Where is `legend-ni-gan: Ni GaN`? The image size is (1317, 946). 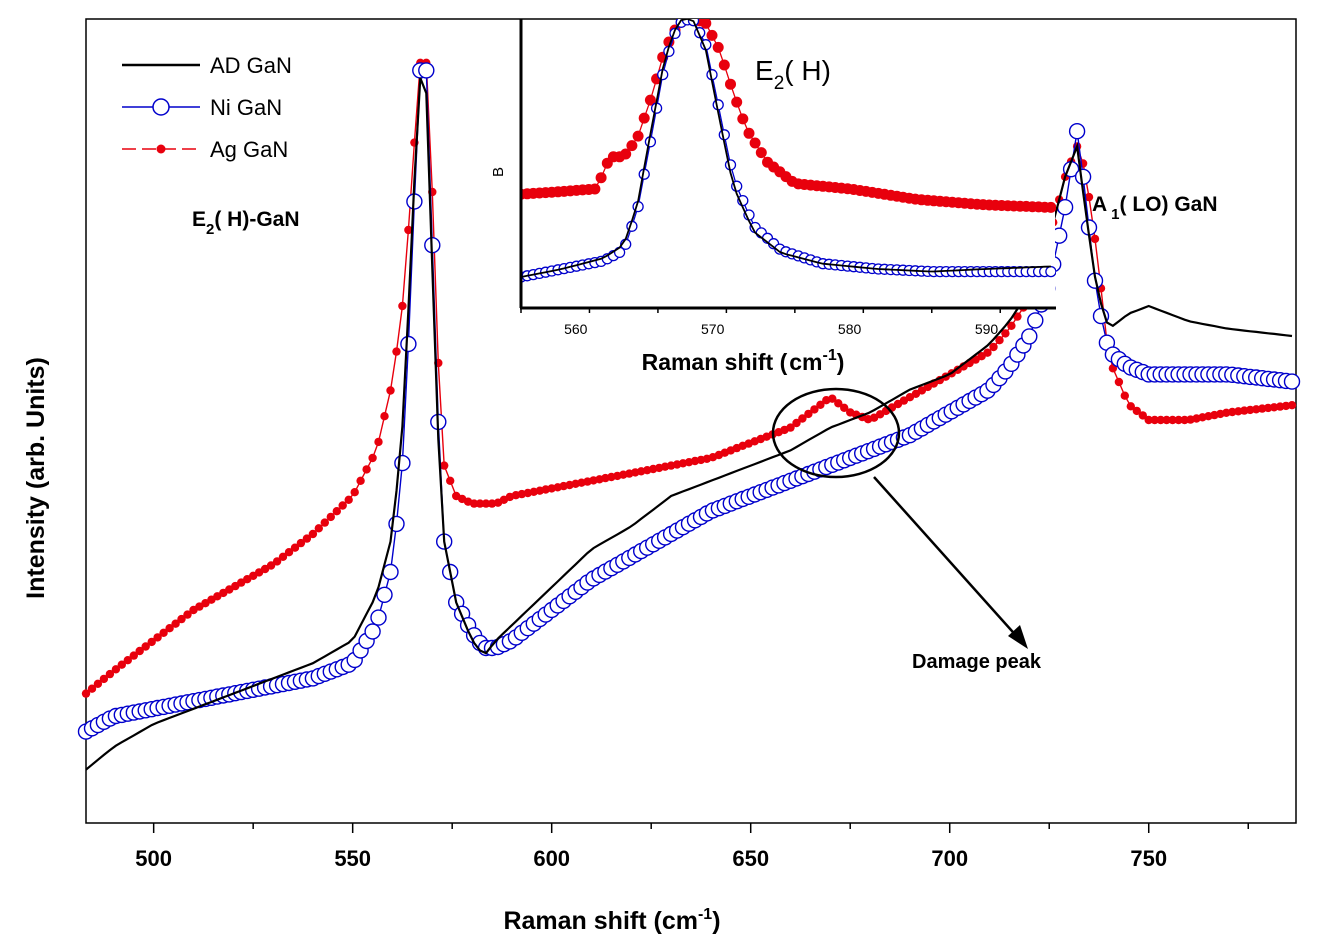
legend-ni-gan: Ni GaN is located at coordinates (246, 107).